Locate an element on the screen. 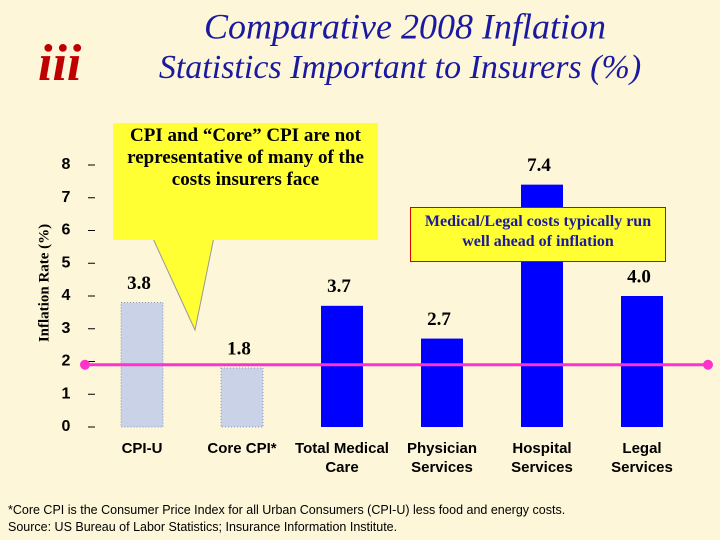 The width and height of the screenshot is (720, 540). chart-subtitle: Statistics Important to Insurers (%) is located at coordinates (400, 67).